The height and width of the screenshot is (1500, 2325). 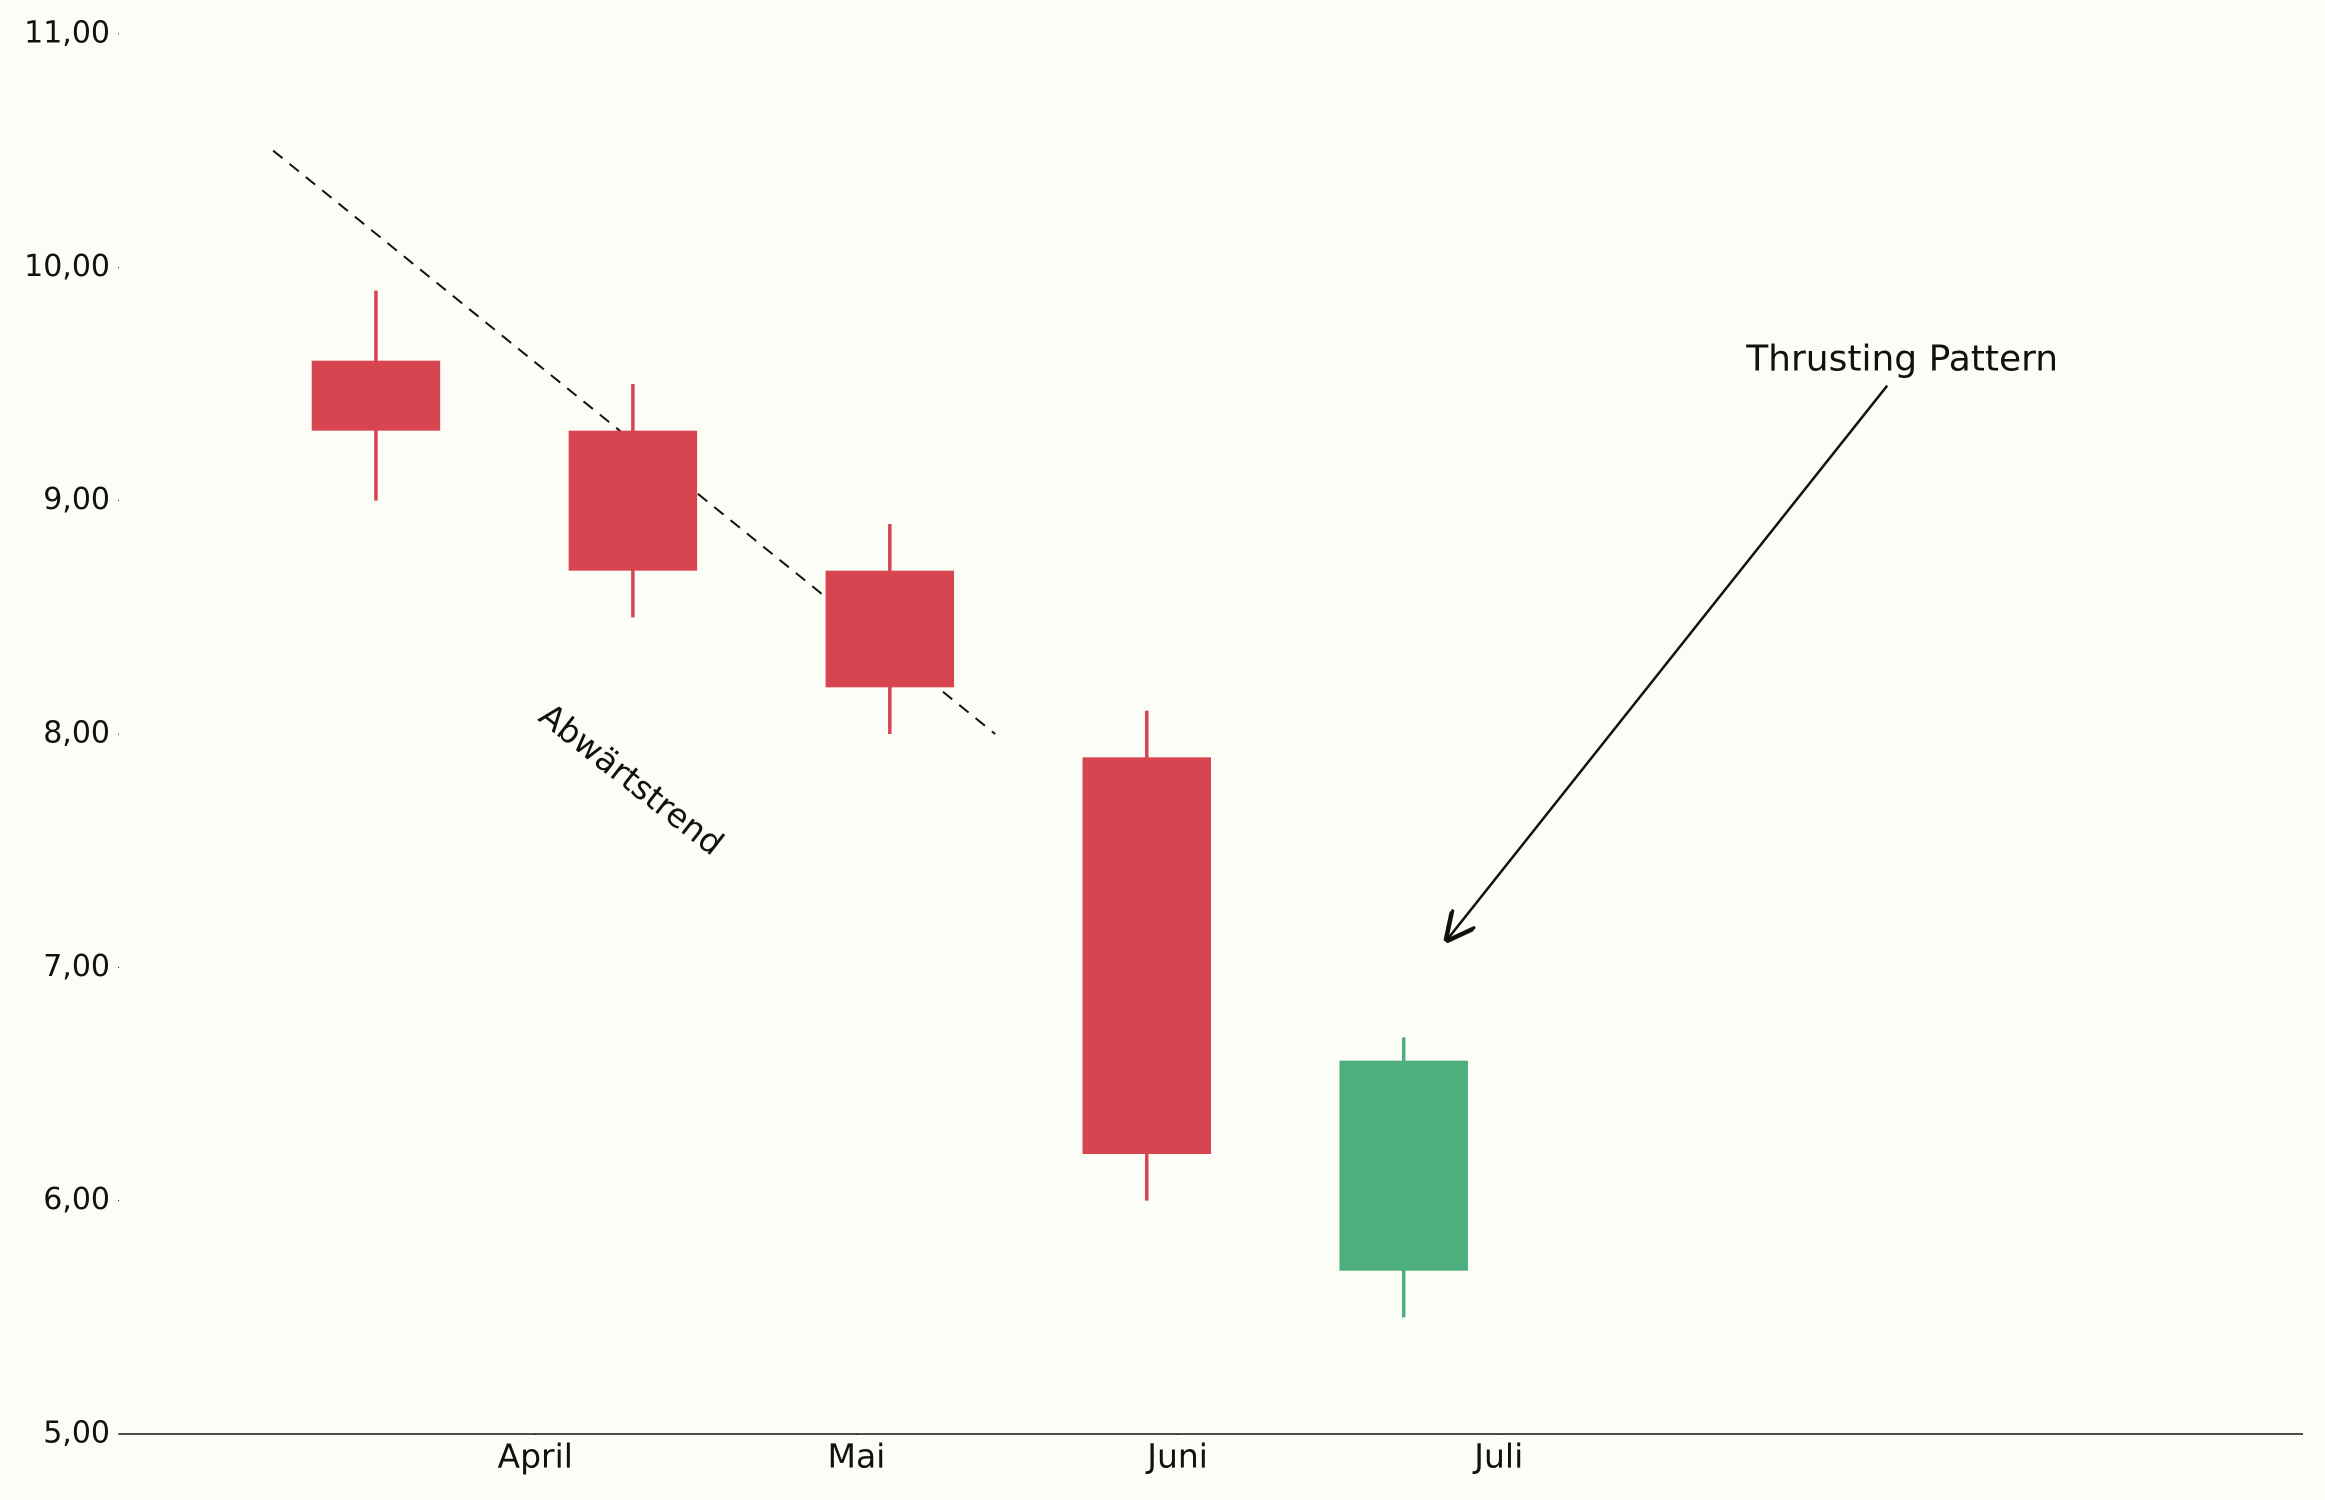 I want to click on y-tick-label: 5,00, so click(x=76, y=1433).